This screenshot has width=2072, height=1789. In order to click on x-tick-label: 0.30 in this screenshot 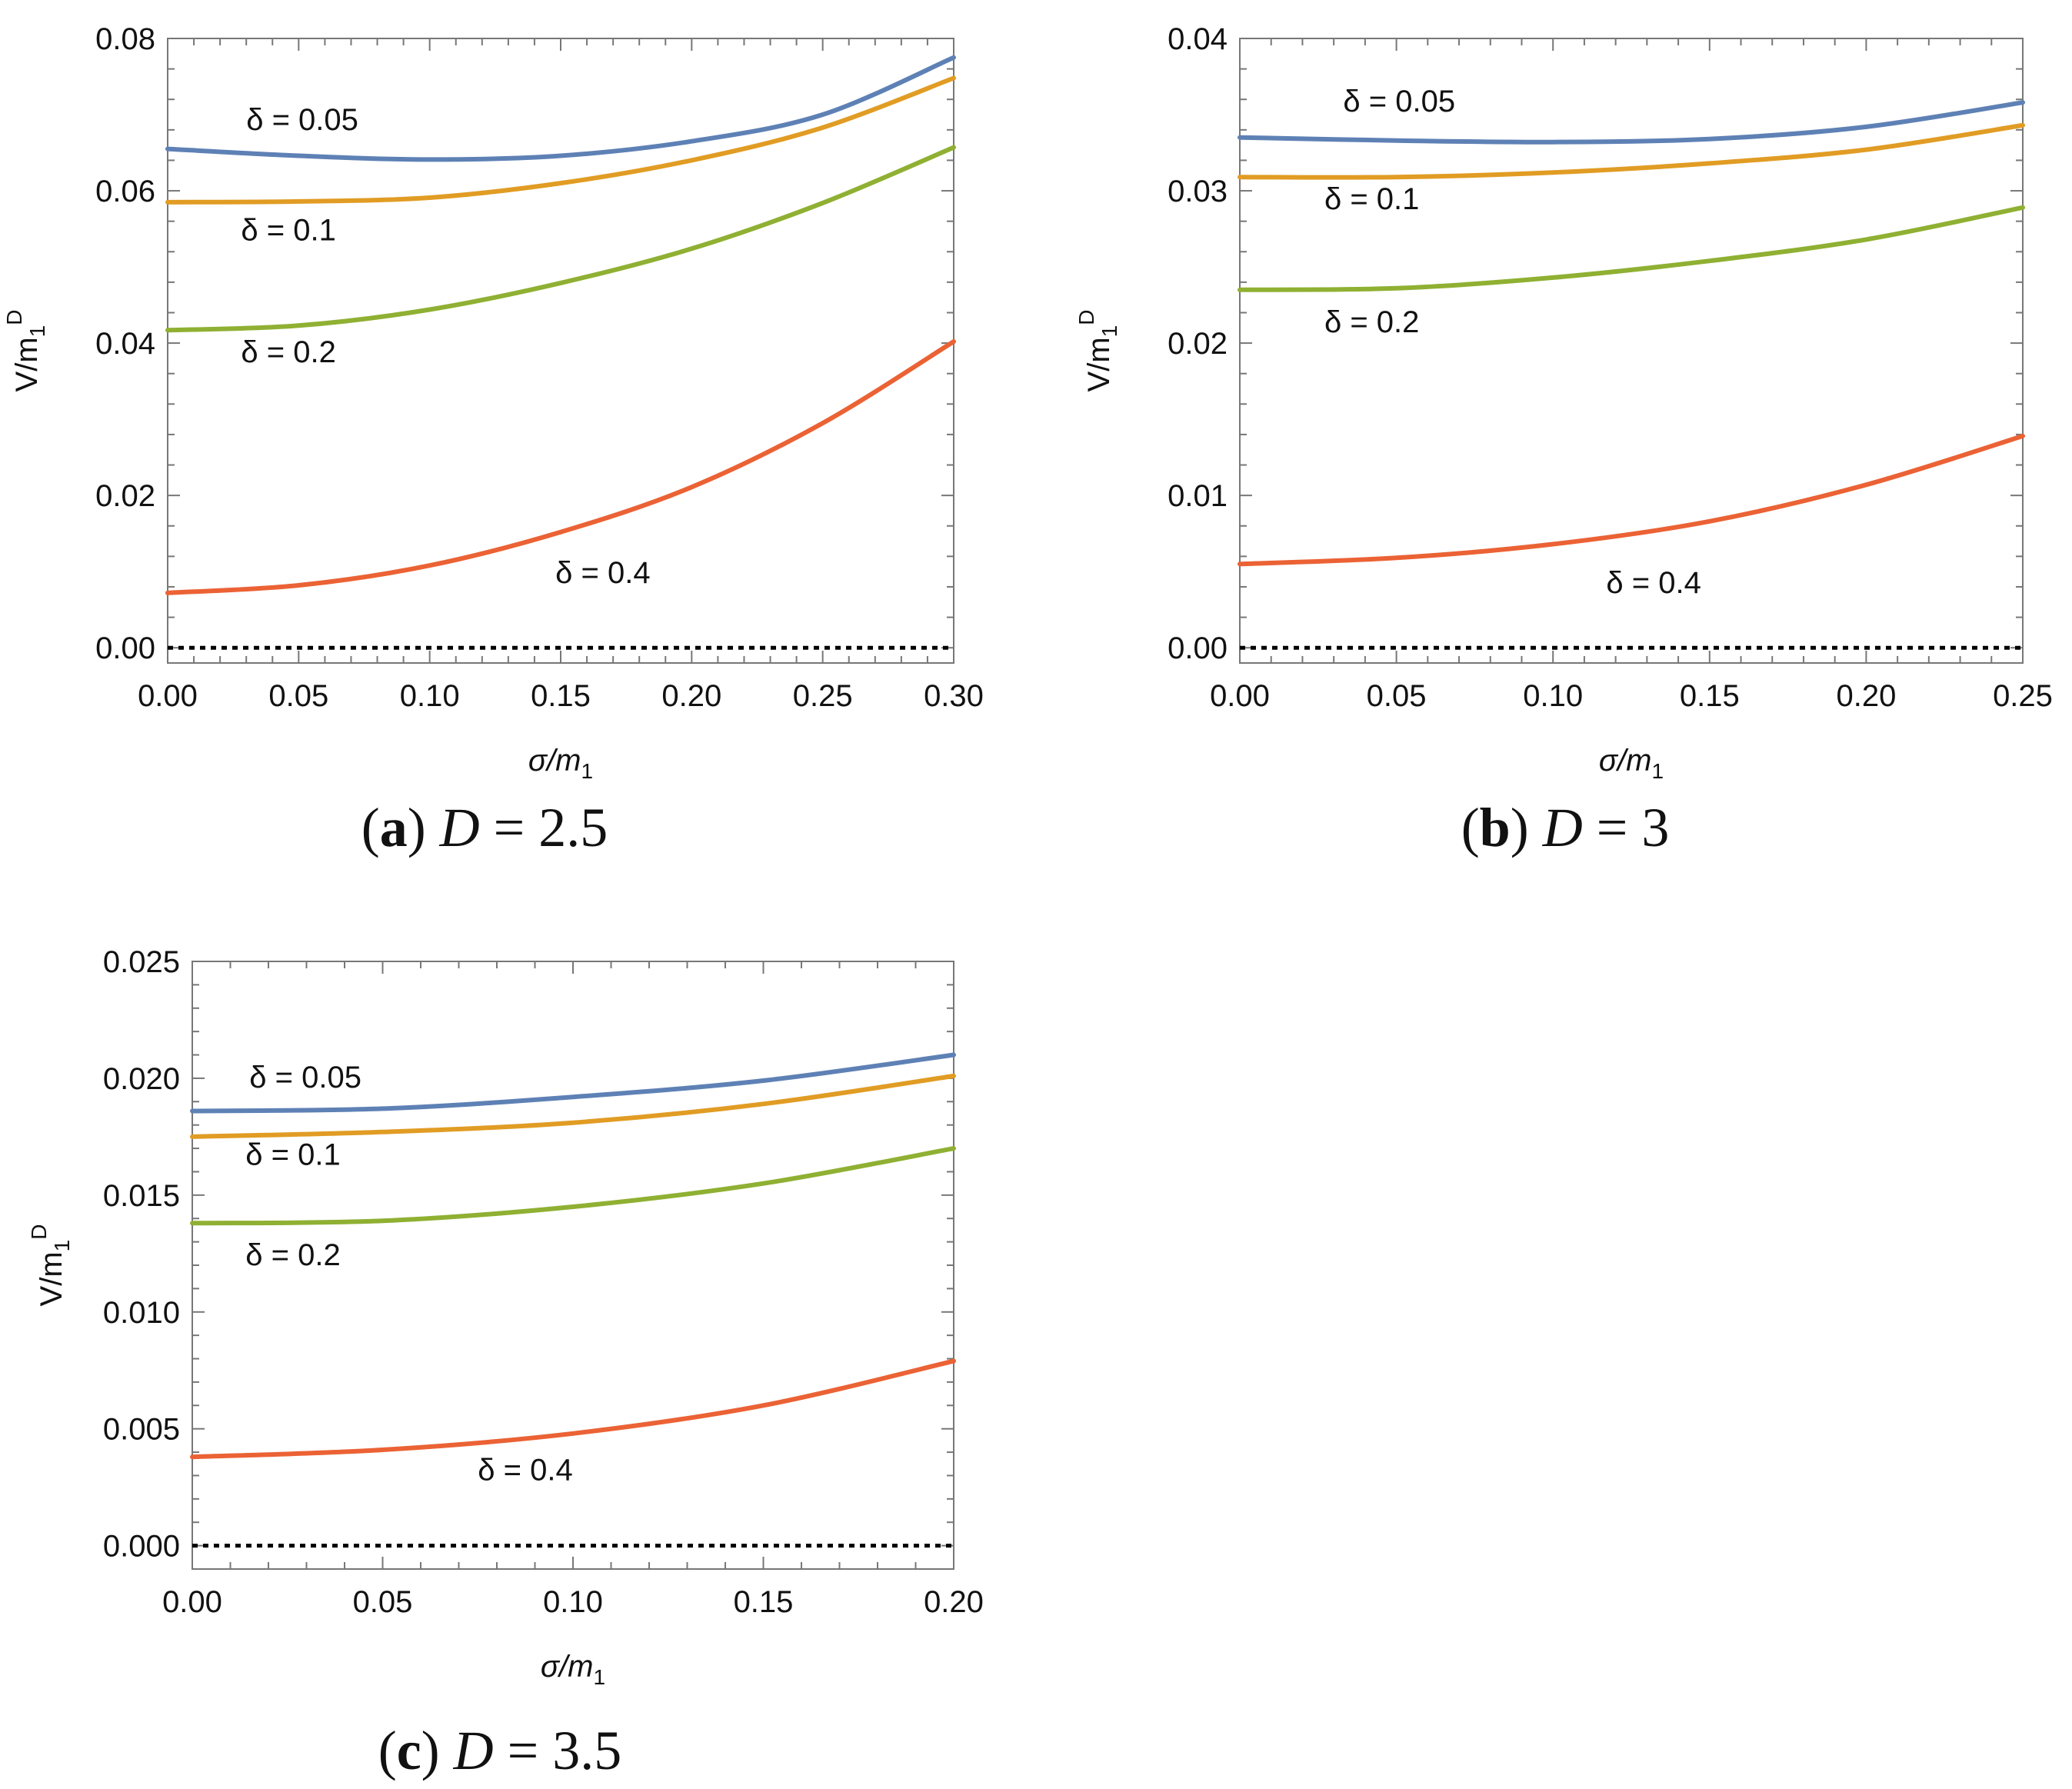, I will do `click(954, 696)`.